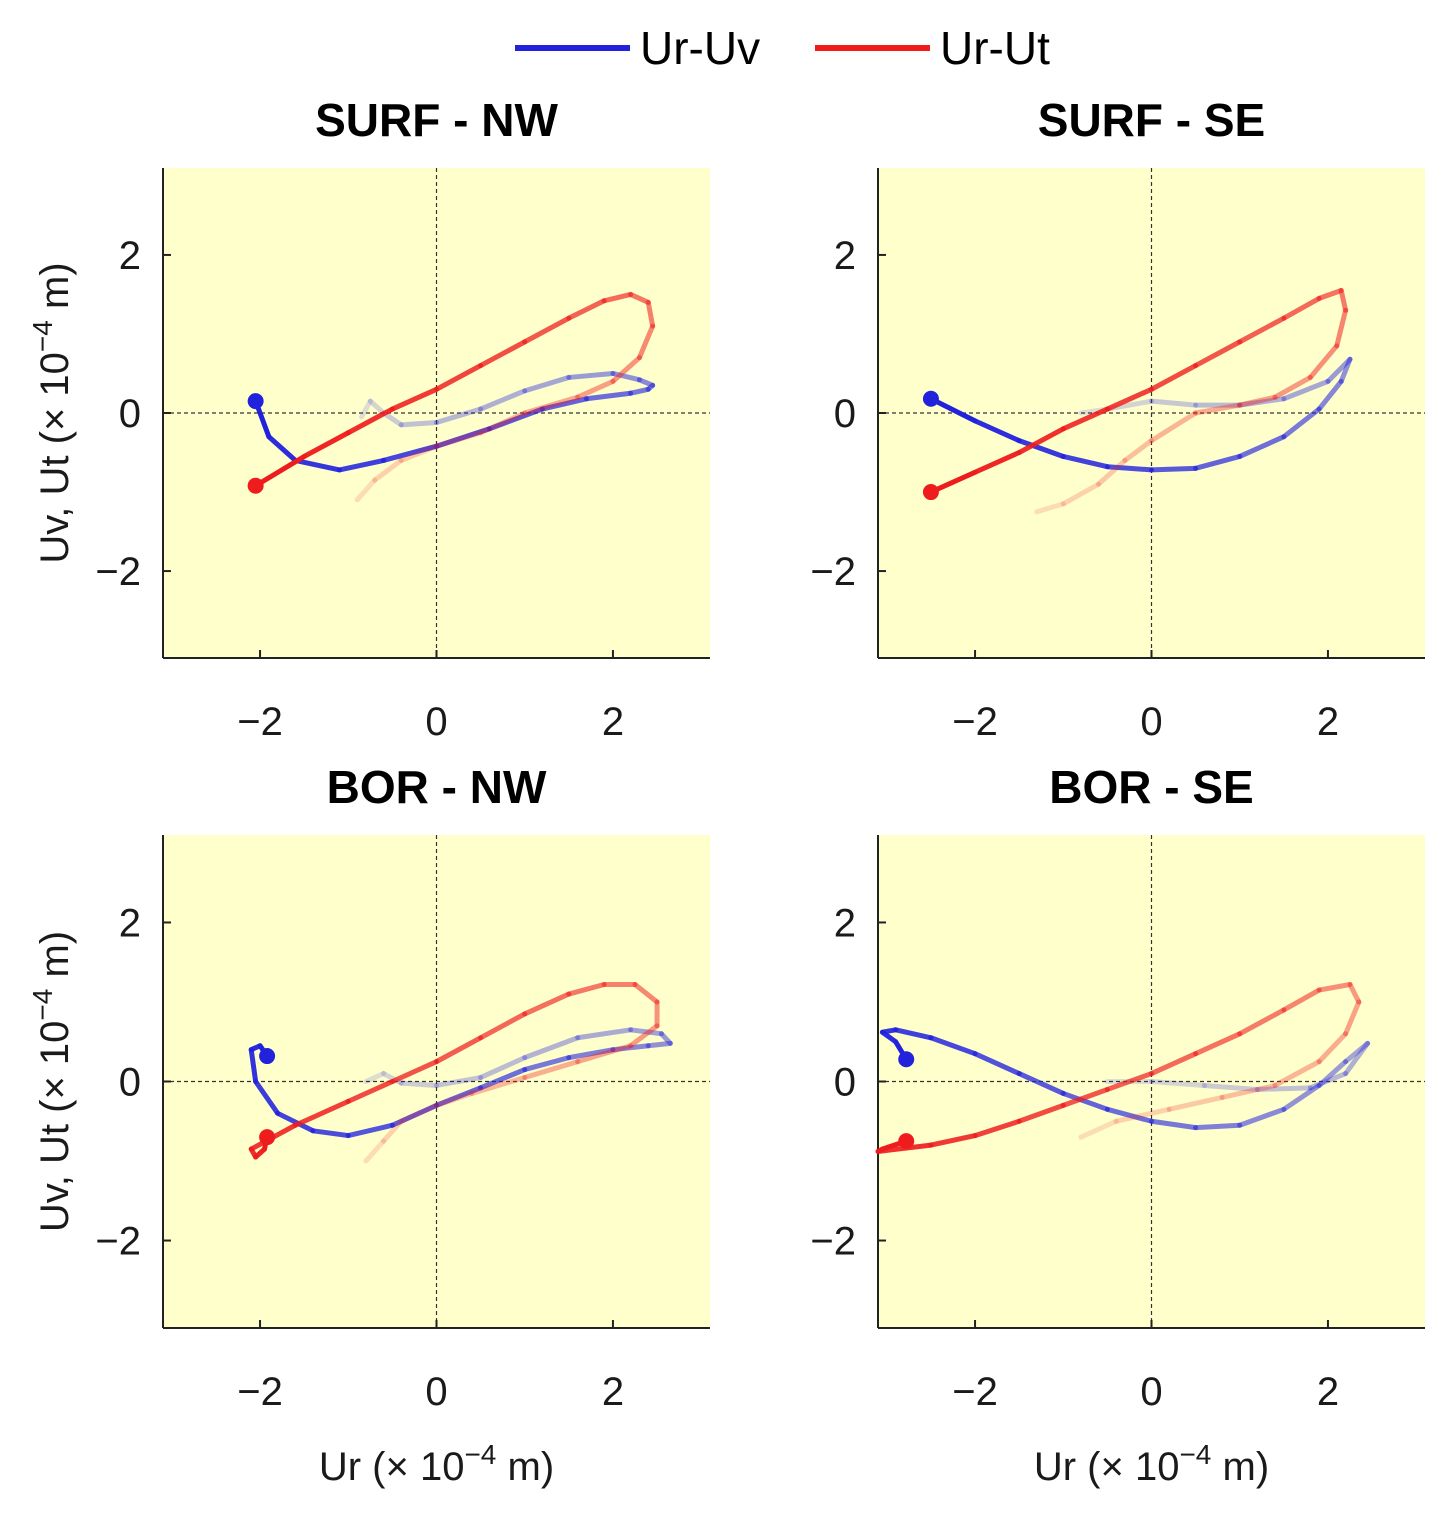 Image resolution: width=1450 pixels, height=1522 pixels. Describe the element at coordinates (975, 722) in the screenshot. I see `x-tick-label: −2` at that location.